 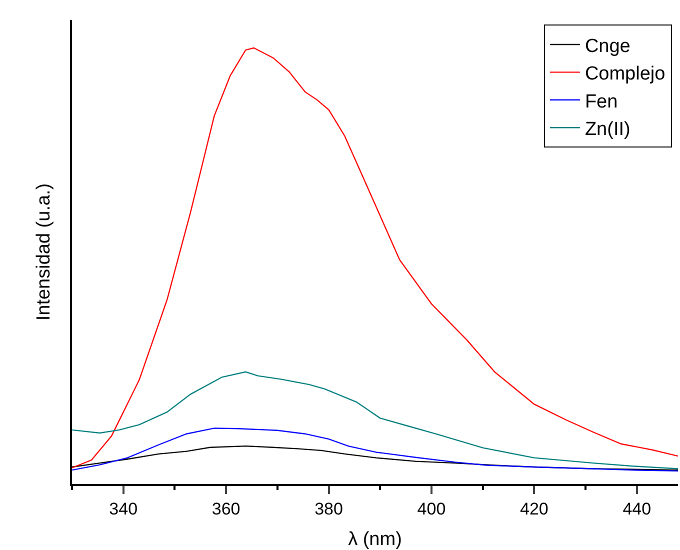 I want to click on legend-label: Fen, so click(x=601, y=101).